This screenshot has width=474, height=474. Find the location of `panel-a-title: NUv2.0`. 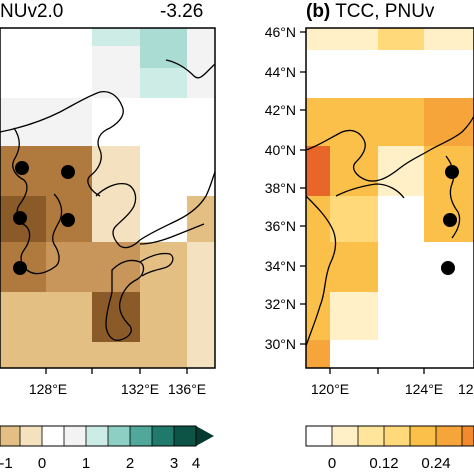

panel-a-title: NUv2.0 is located at coordinates (31, 11).